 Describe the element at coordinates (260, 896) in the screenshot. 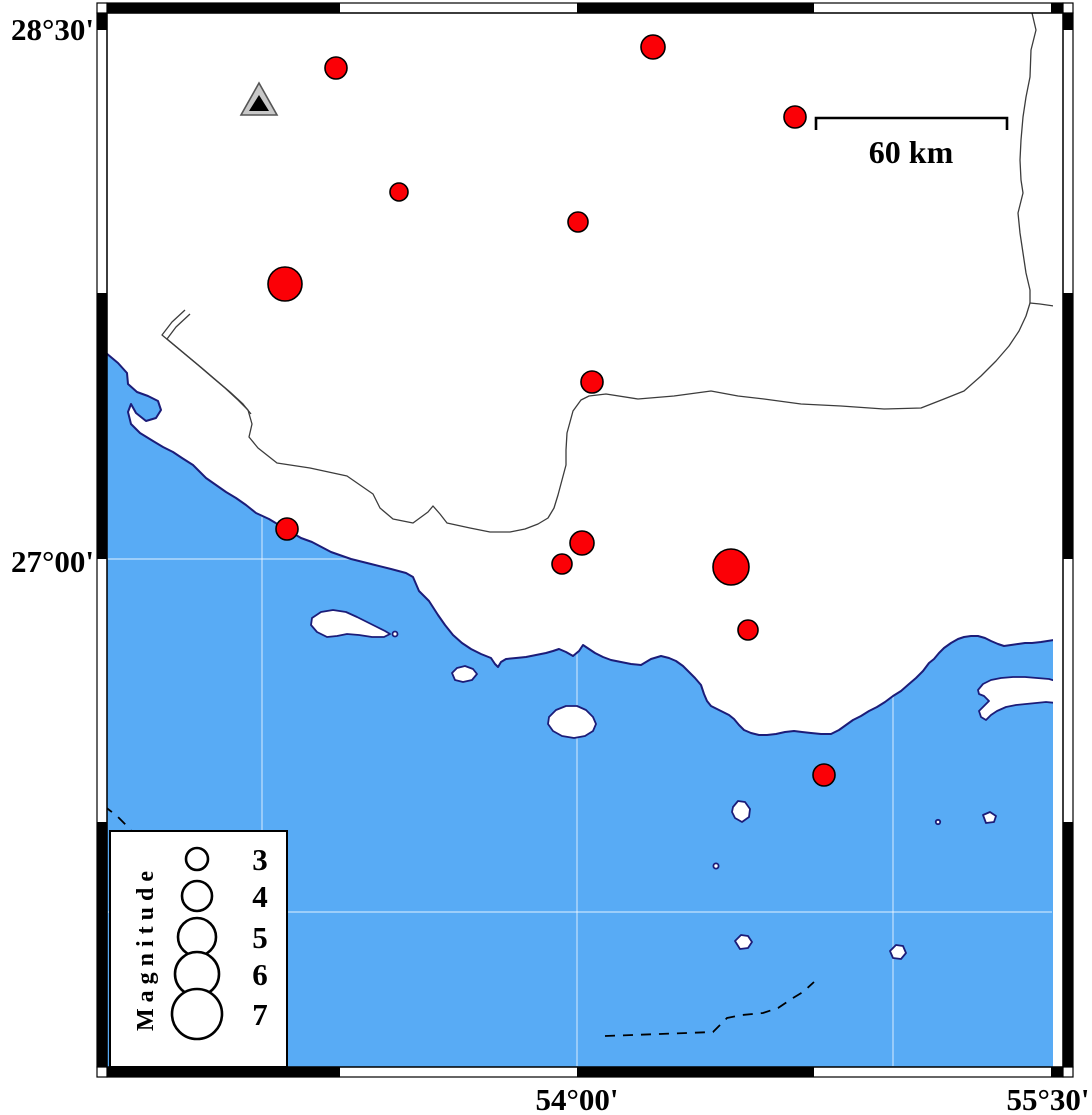

I see `legend-value: 4` at that location.